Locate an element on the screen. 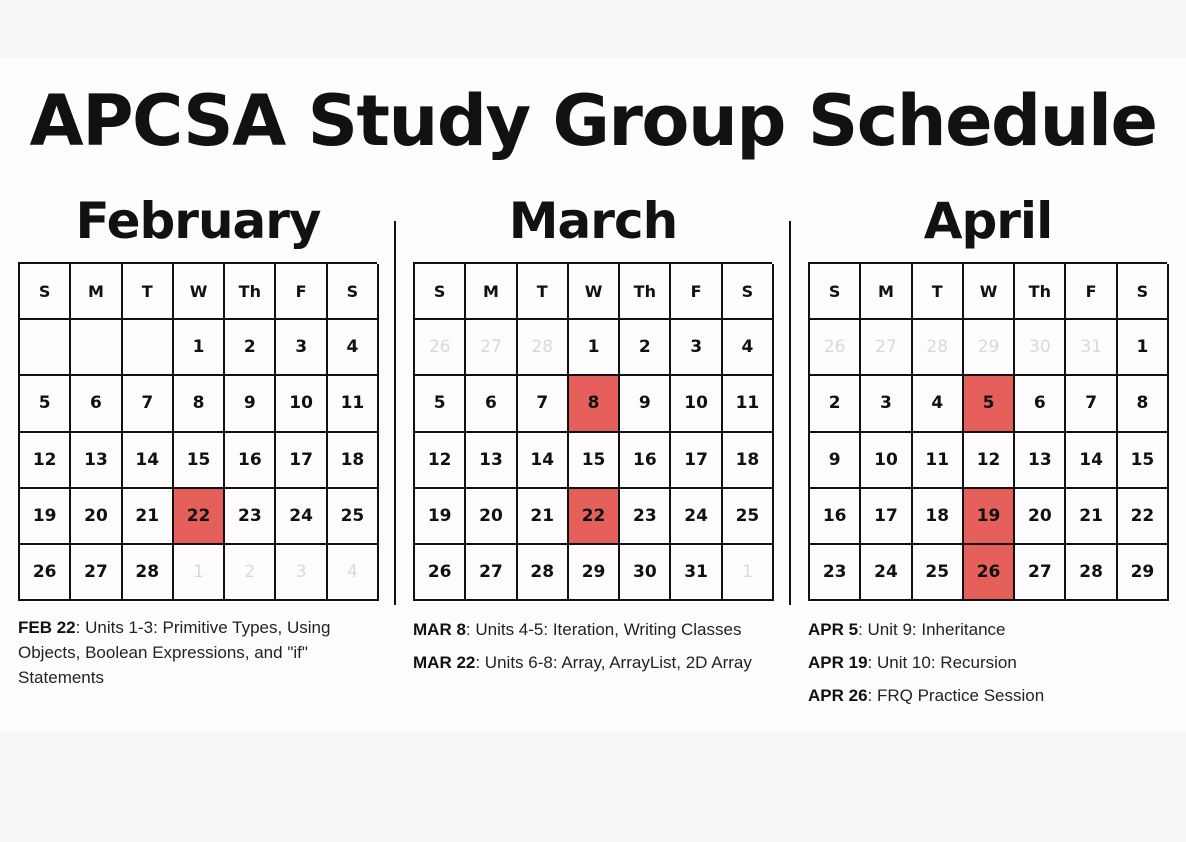 This screenshot has height=842, width=1186. day-cell: 19 is located at coordinates (441, 516).